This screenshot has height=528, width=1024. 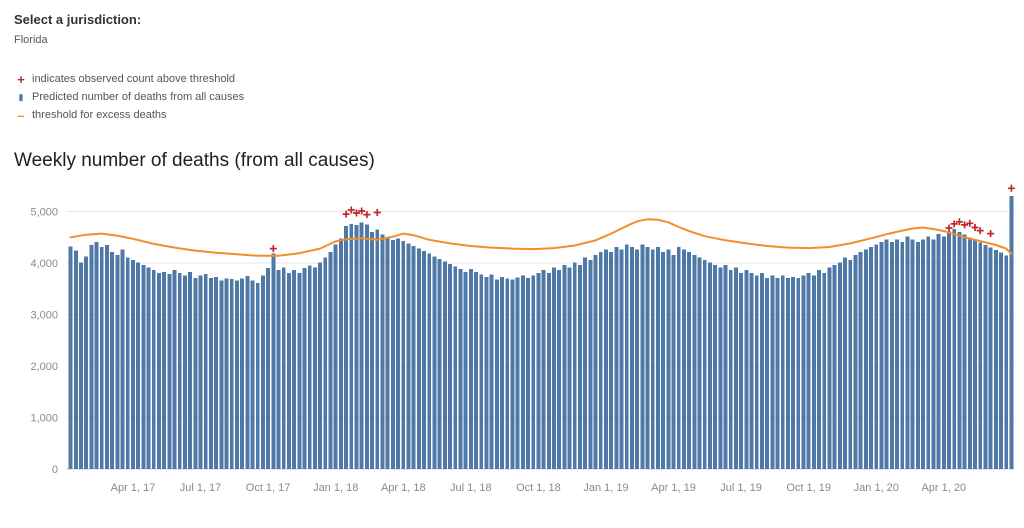 What do you see at coordinates (31, 40) in the screenshot?
I see `jurisdiction-select: Florida` at bounding box center [31, 40].